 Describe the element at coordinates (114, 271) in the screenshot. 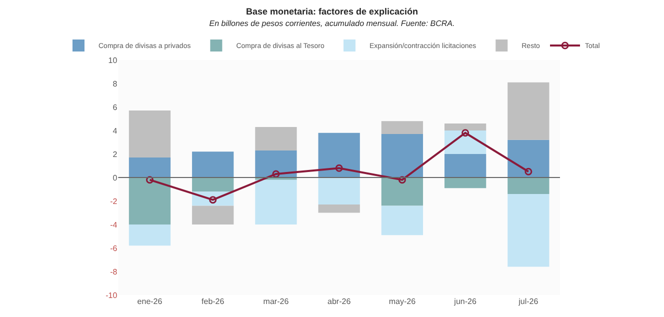

I see `y-tick-label: -8` at that location.